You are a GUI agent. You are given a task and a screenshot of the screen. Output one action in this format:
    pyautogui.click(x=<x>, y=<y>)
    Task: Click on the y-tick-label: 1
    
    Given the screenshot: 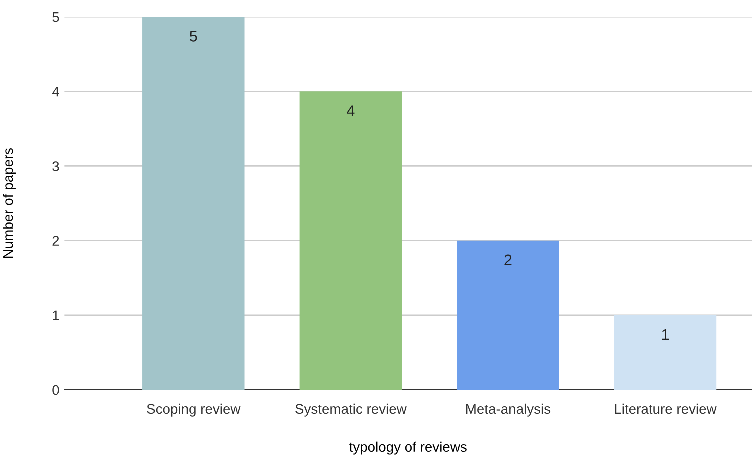 What is the action you would take?
    pyautogui.click(x=56, y=315)
    